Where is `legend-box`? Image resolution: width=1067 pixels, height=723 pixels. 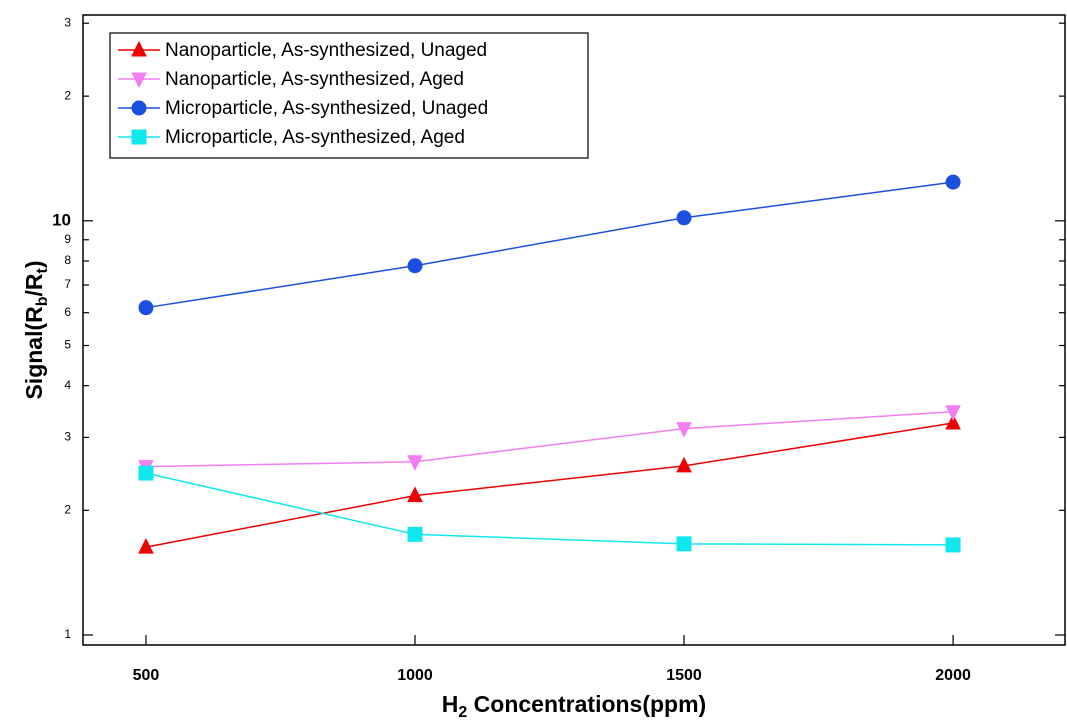 legend-box is located at coordinates (349, 95).